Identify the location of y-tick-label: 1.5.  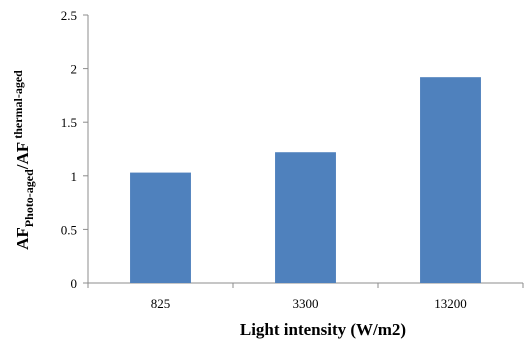
(69, 122).